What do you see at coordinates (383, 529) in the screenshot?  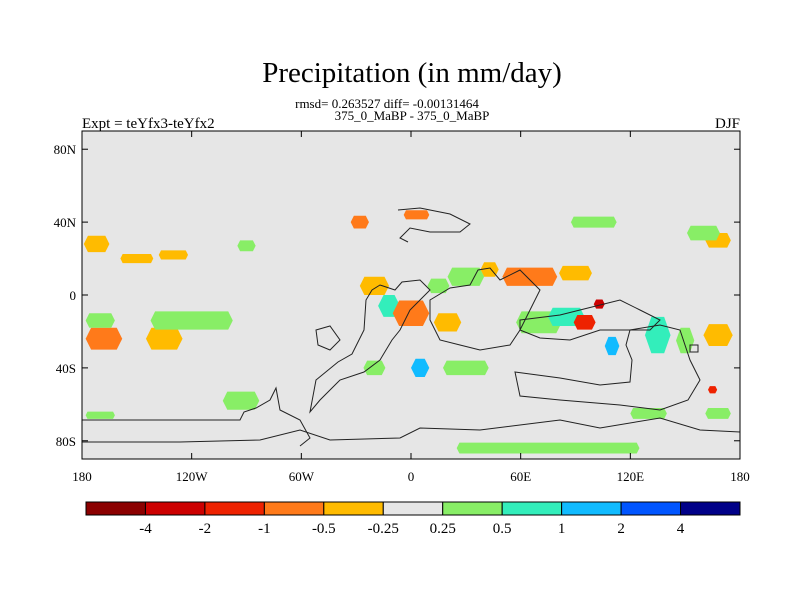 I see `colorbar-label: -0.25` at bounding box center [383, 529].